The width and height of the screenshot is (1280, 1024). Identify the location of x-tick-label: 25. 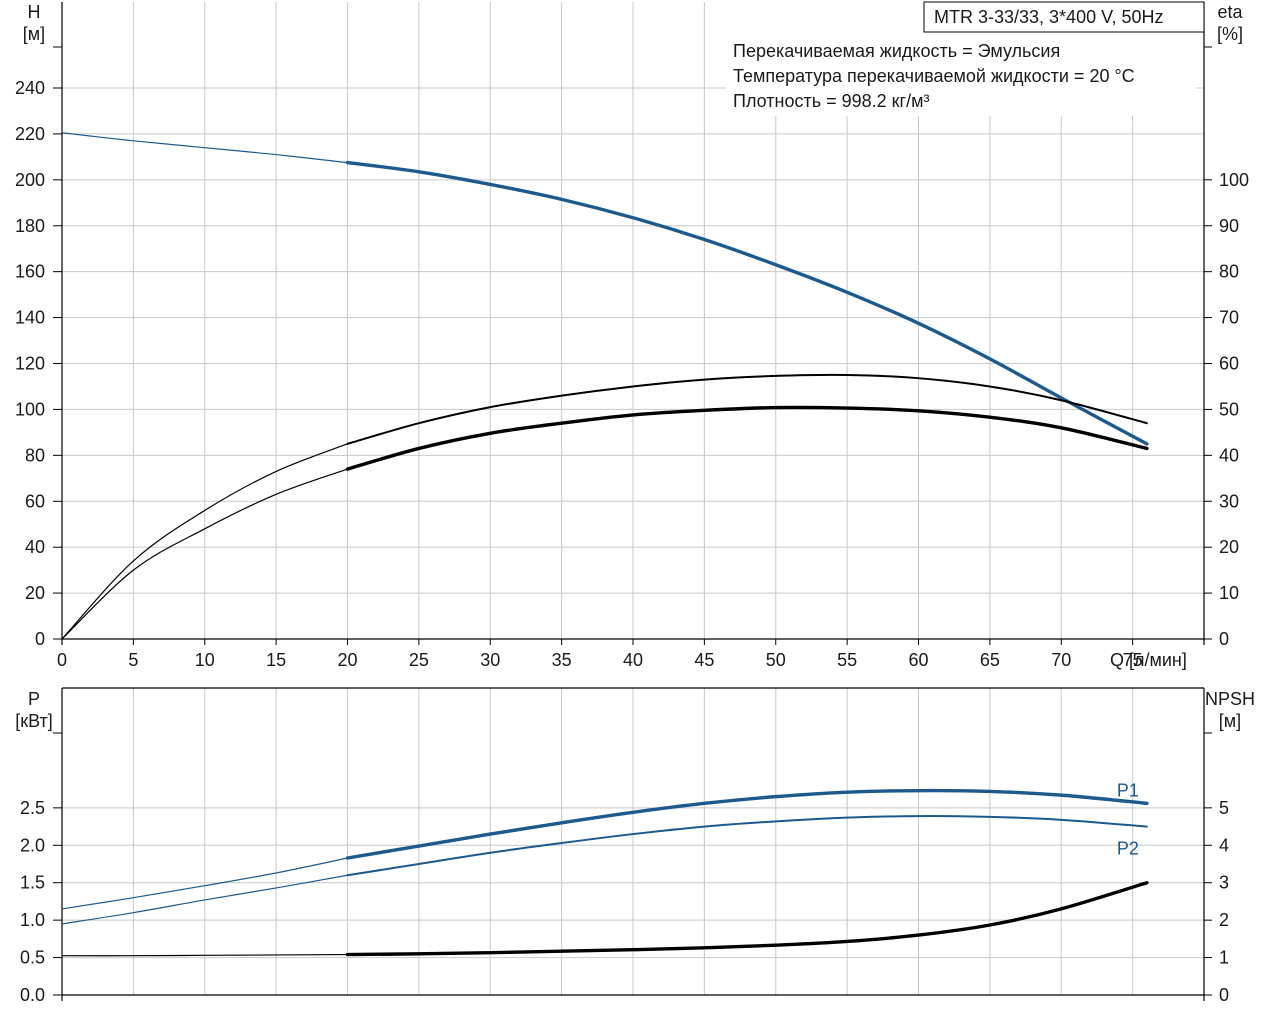
(419, 660).